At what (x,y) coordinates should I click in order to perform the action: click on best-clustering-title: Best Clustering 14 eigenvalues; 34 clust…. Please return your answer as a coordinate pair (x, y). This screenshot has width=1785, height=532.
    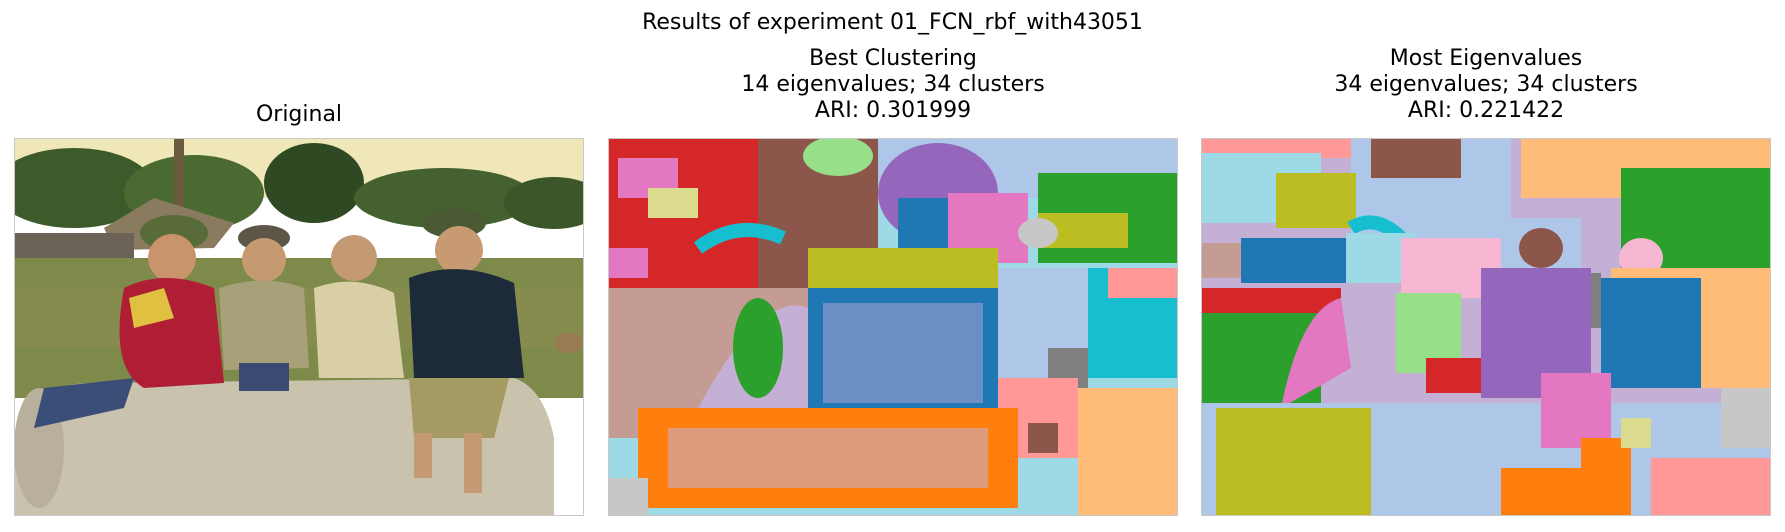
    Looking at the image, I should click on (893, 85).